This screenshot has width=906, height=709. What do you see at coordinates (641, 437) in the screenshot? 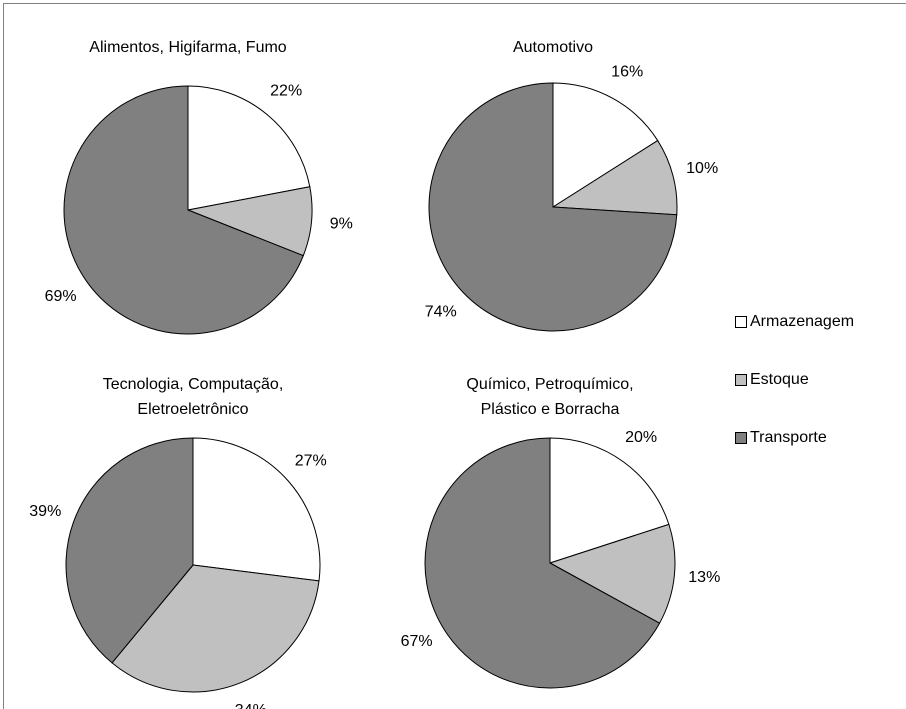
I see `data-label: 20%` at bounding box center [641, 437].